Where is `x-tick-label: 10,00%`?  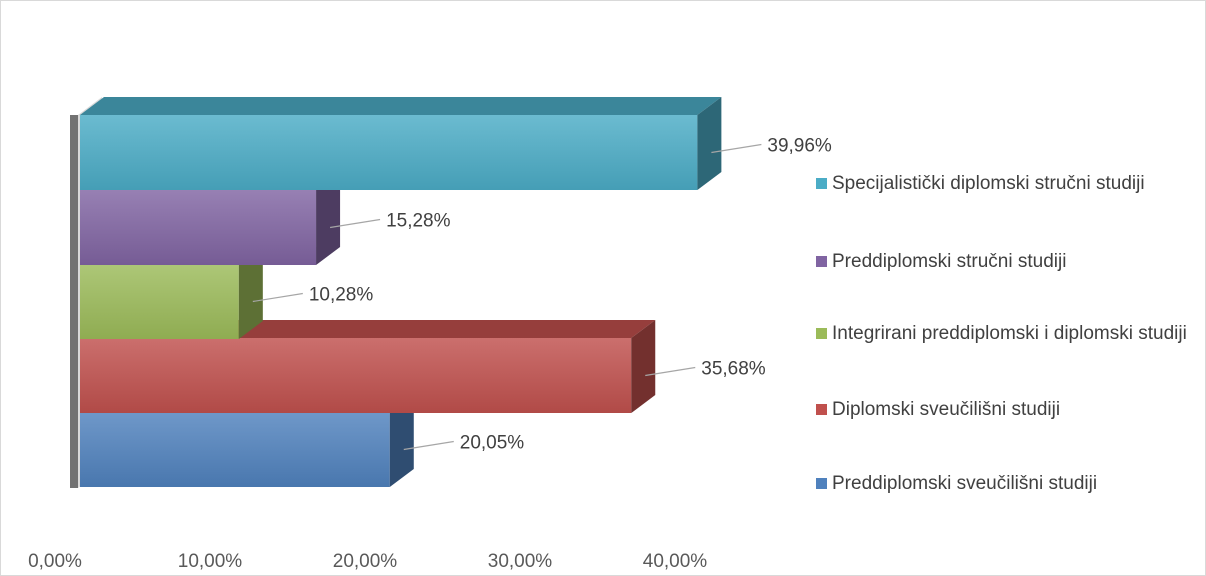
x-tick-label: 10,00% is located at coordinates (210, 561).